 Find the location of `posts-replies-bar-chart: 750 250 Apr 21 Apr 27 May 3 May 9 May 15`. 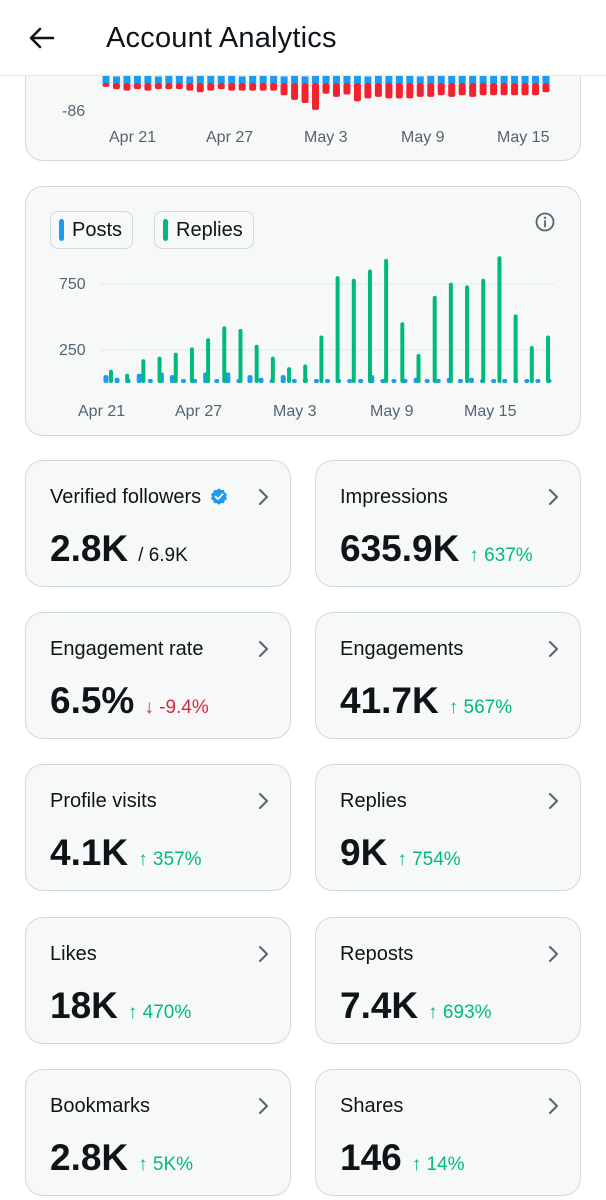

posts-replies-bar-chart: 750 250 Apr 21 Apr 27 May 3 May 9 May 15 is located at coordinates (306, 338).